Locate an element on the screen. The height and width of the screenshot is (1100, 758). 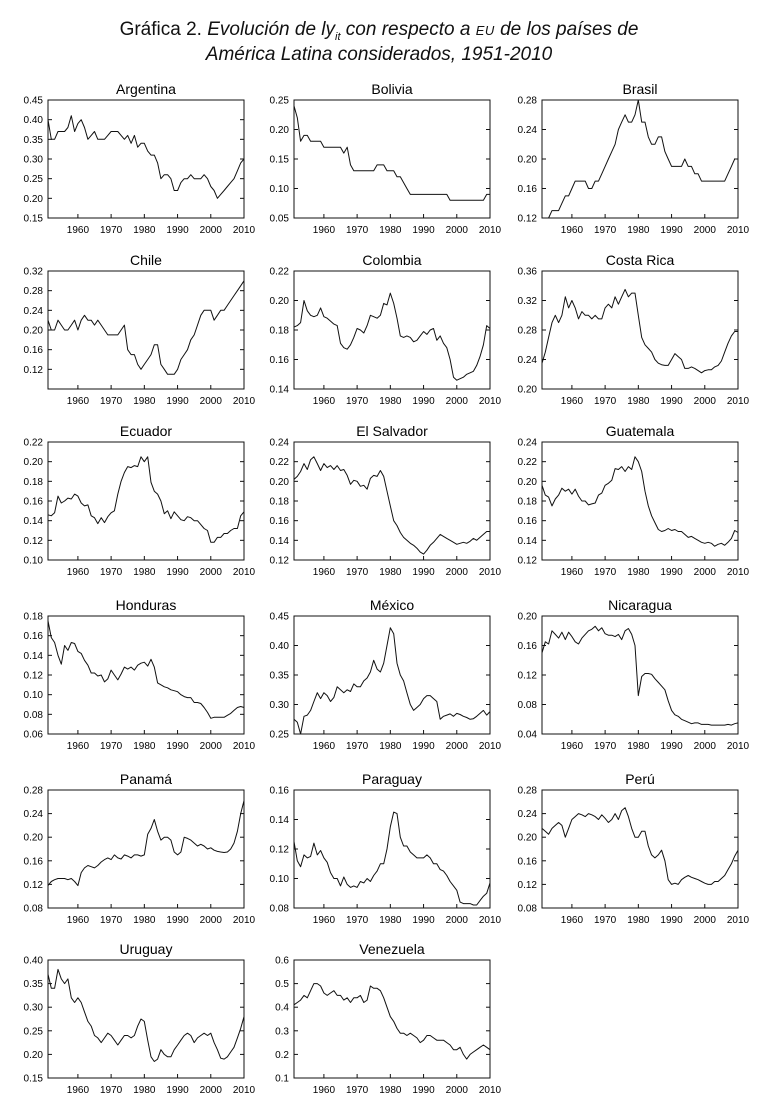
figure-title-italic-line2: América Latina considerados, 1951-2010 is located at coordinates (379, 54).